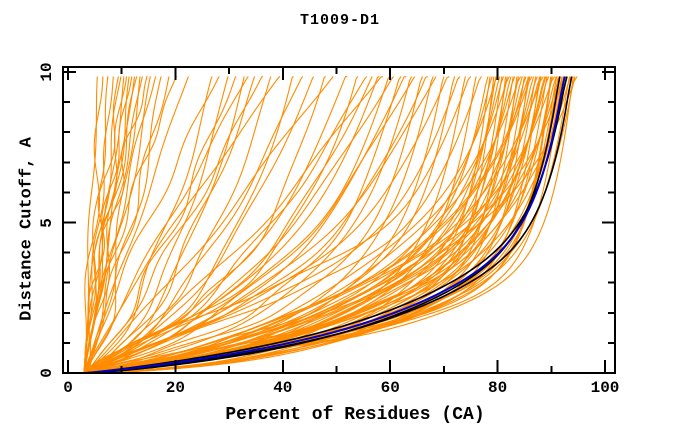 The width and height of the screenshot is (680, 440). Describe the element at coordinates (283, 388) in the screenshot. I see `x-tick-label: 40` at that location.